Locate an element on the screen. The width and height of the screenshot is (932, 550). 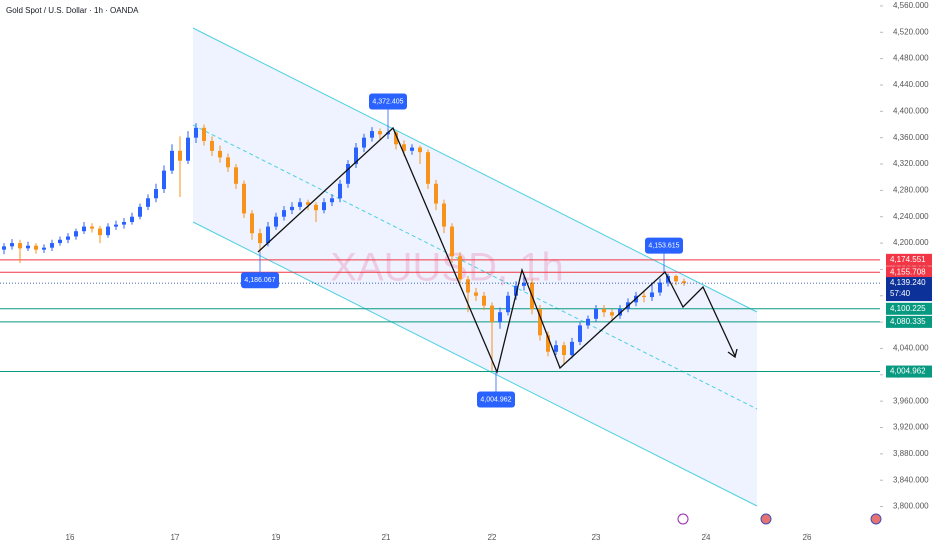
y-tick-label: 4,040.000 is located at coordinates (911, 348).